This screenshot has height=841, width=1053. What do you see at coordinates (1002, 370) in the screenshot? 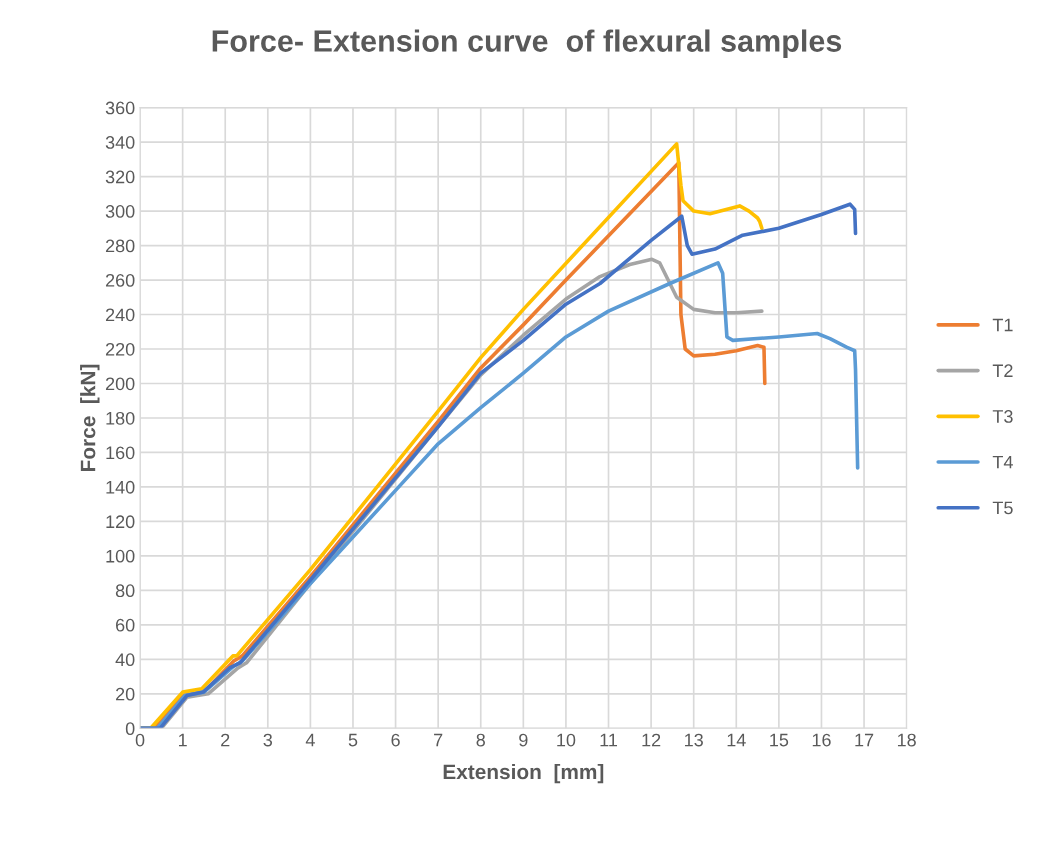
I see `legend-label: T2` at bounding box center [1002, 370].